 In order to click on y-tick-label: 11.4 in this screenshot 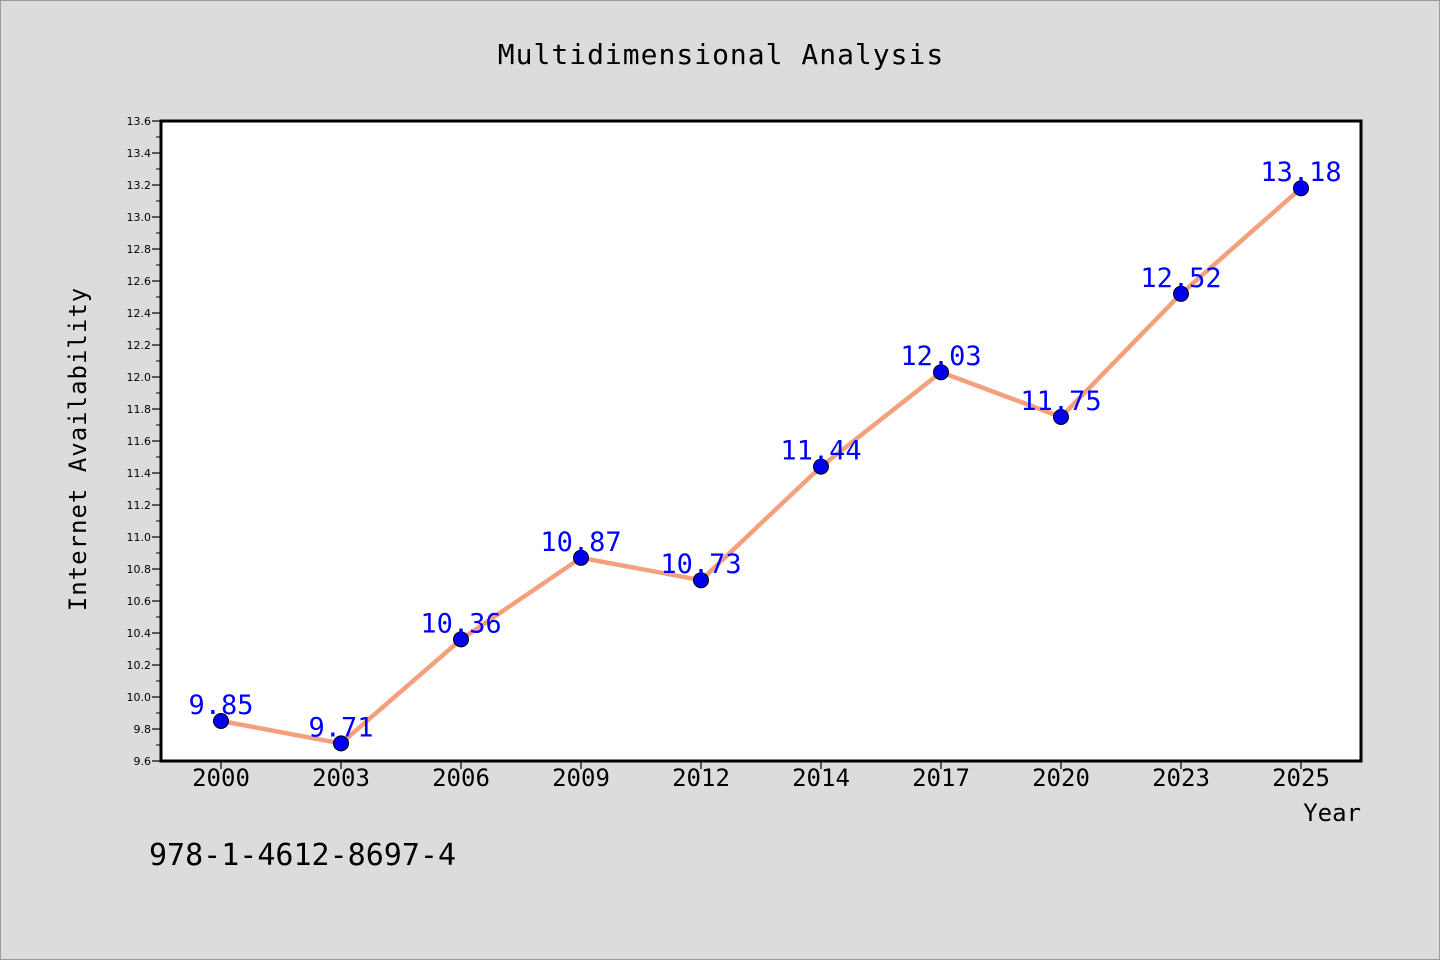, I will do `click(139, 473)`.